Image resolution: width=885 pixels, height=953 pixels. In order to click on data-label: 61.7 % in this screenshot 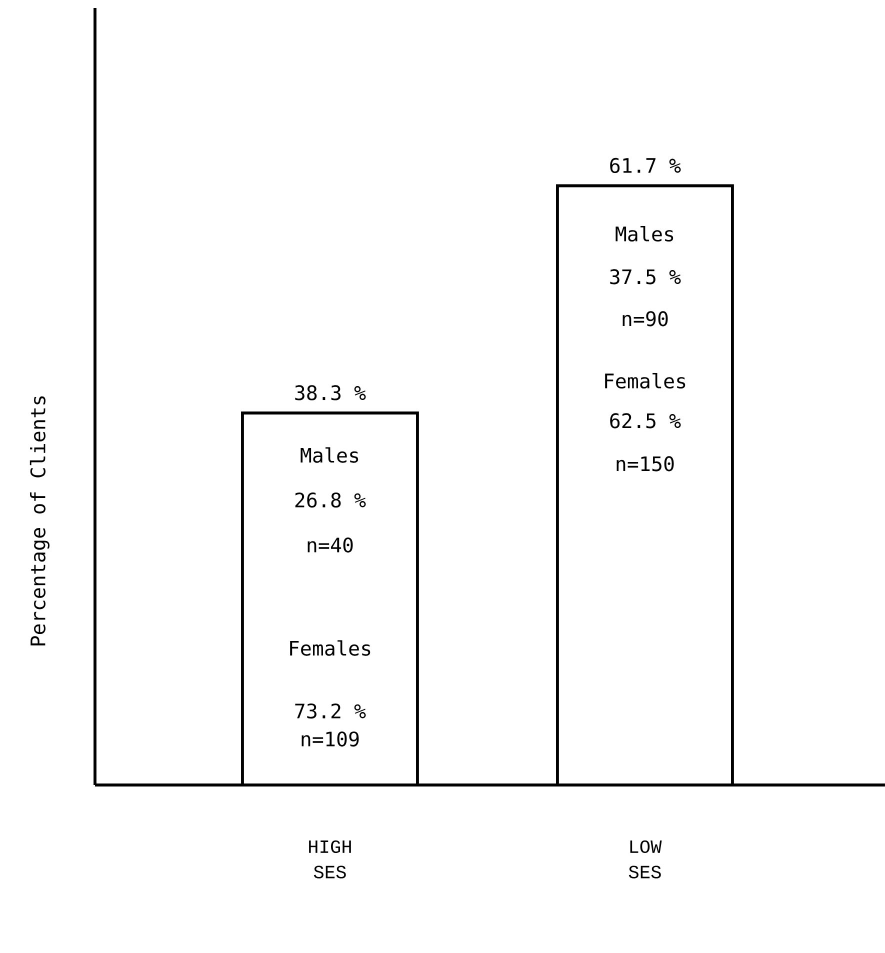, I will do `click(645, 166)`.